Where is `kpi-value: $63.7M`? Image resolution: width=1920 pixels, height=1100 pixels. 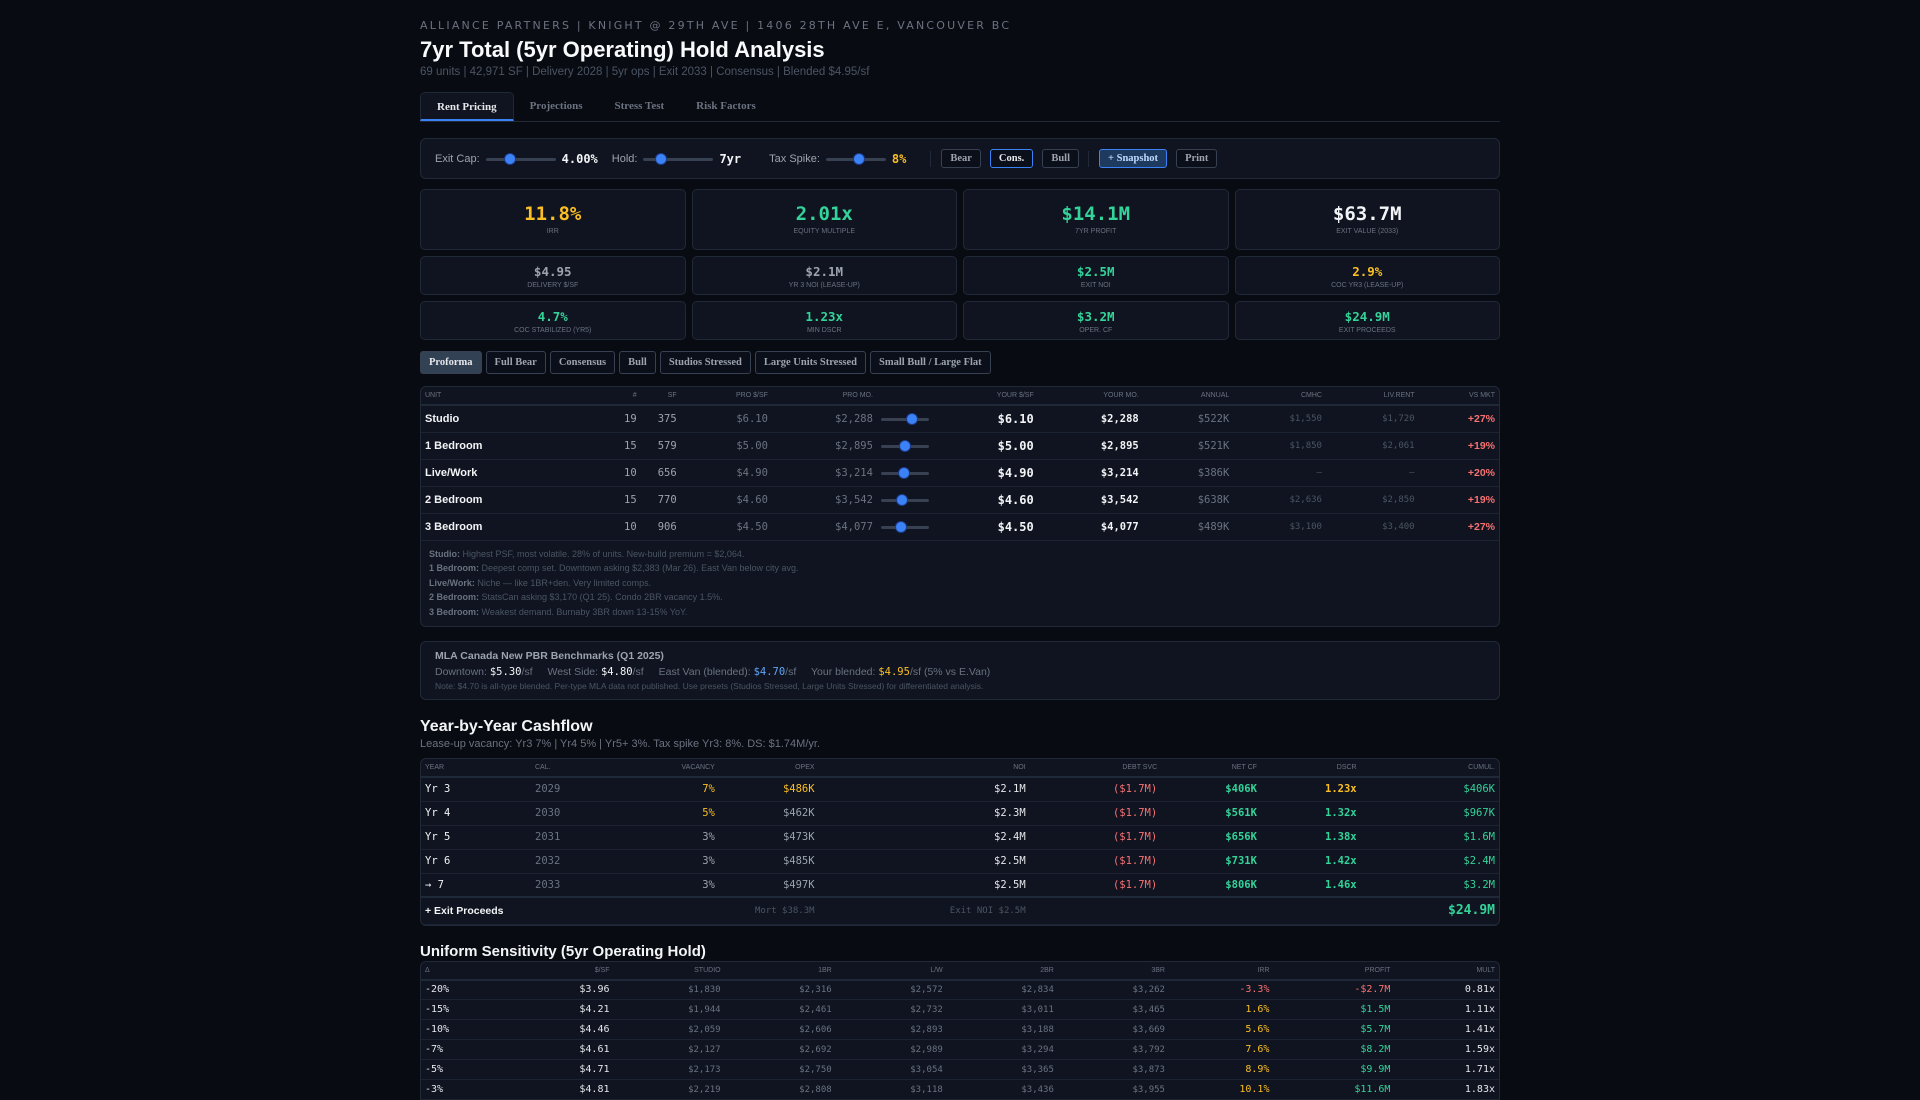 kpi-value: $63.7M is located at coordinates (1368, 214).